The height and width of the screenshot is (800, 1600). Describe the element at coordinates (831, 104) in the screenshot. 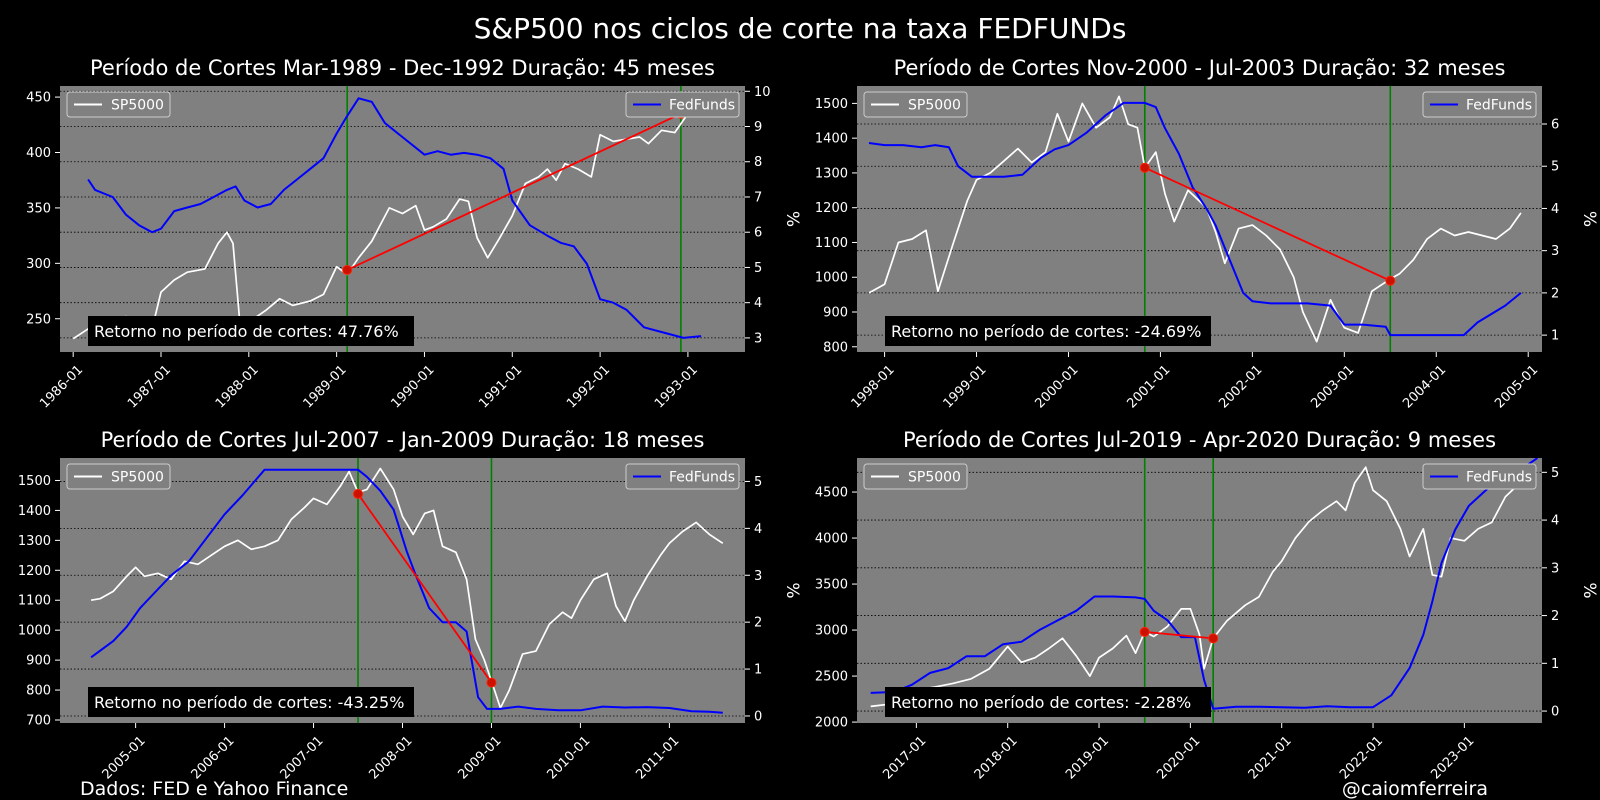

I see `left-tick-label: 1500` at that location.